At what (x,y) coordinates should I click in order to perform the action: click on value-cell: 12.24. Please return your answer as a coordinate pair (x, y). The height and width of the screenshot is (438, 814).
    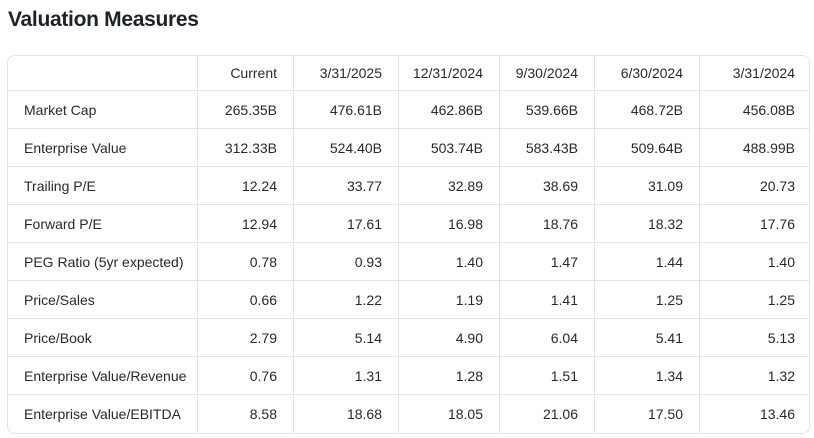
    Looking at the image, I should click on (245, 186).